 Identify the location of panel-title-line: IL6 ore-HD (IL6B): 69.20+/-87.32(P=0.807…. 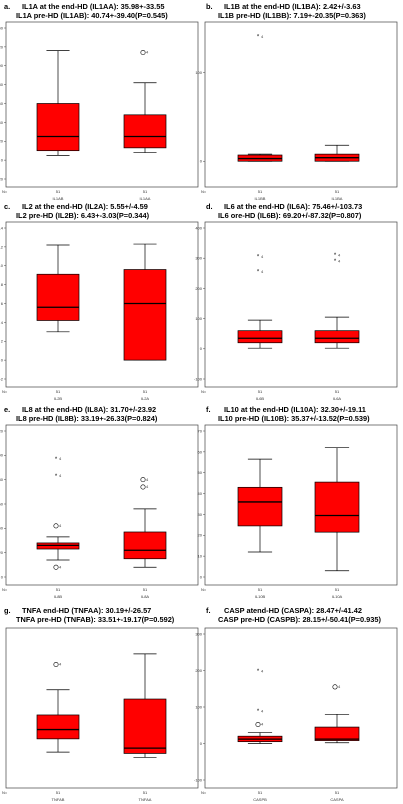
(290, 215).